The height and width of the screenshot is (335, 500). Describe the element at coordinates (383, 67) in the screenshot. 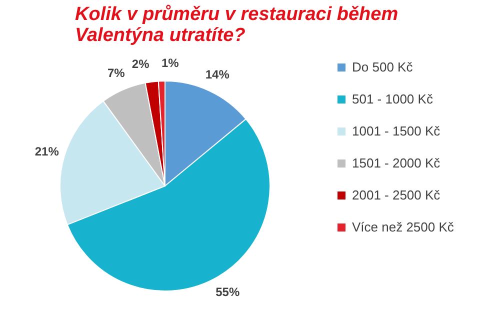

I see `legend-label: Do 500 Kč` at that location.